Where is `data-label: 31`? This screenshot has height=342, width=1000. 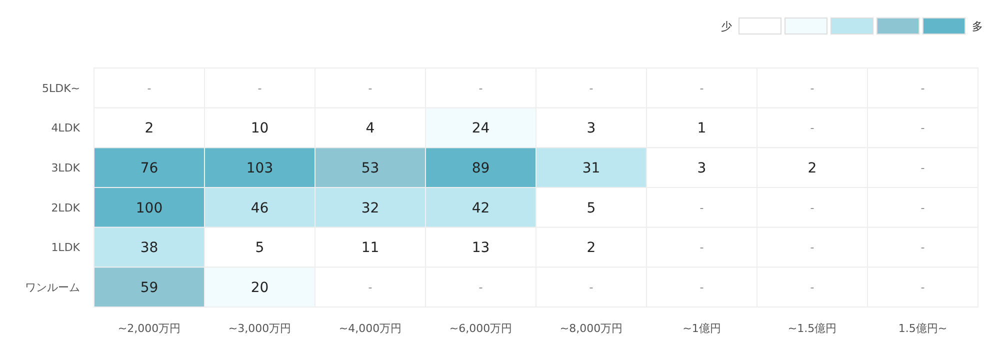
data-label: 31 is located at coordinates (591, 168).